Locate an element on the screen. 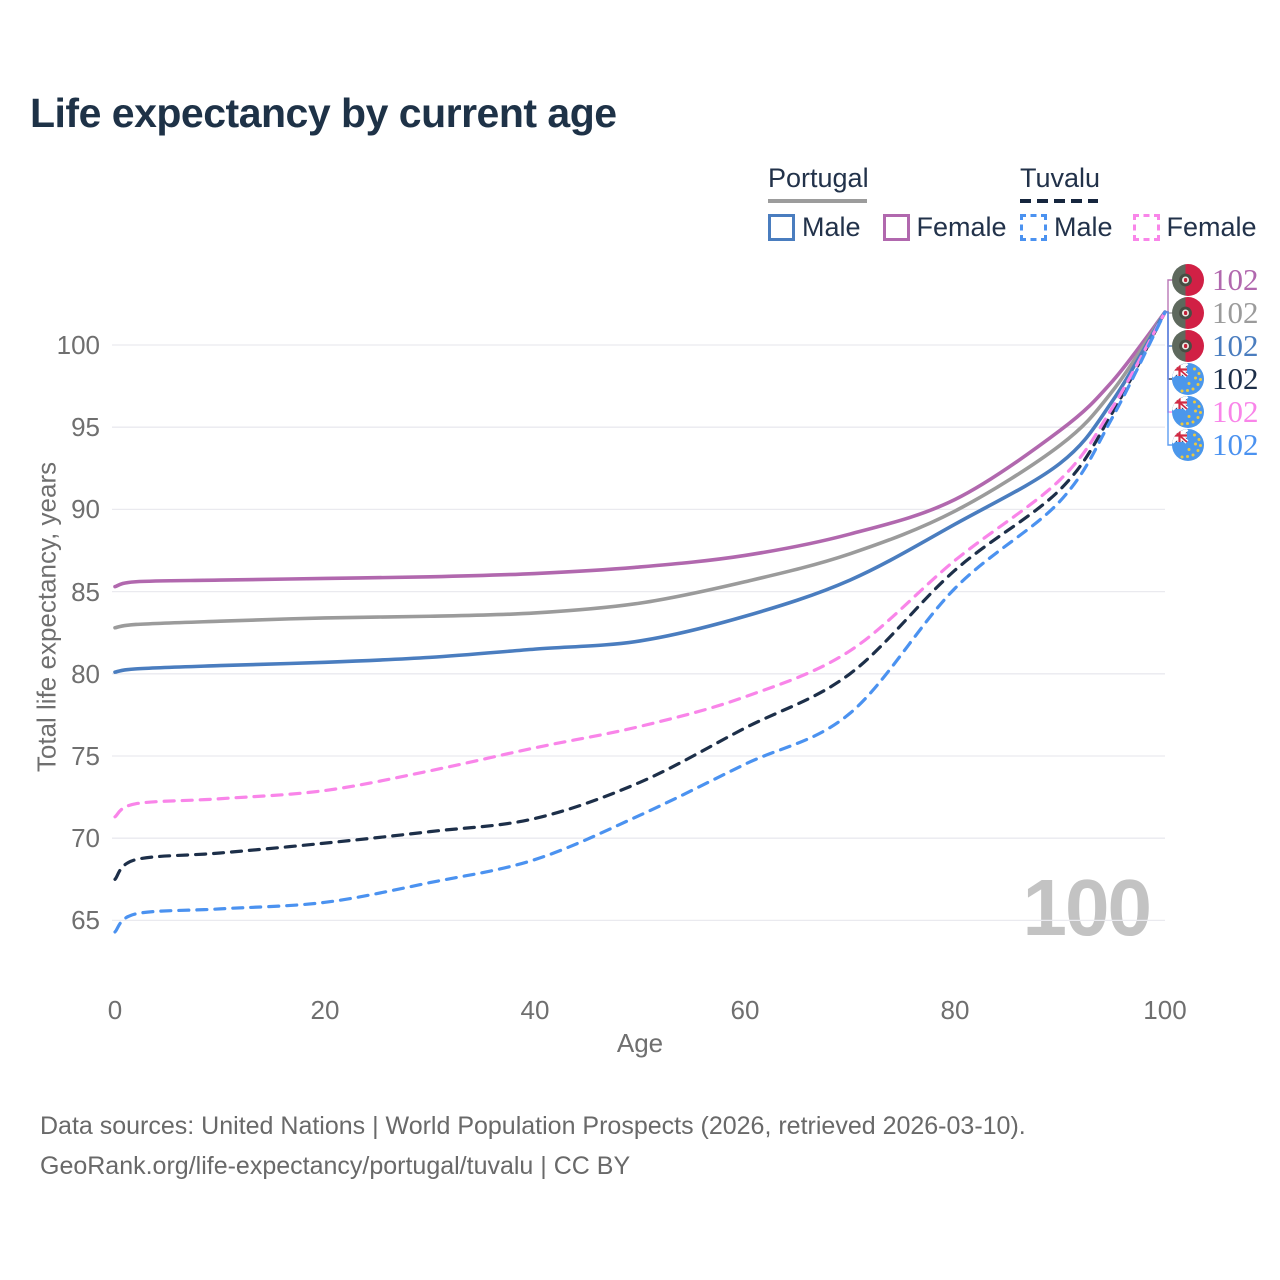 This screenshot has width=1280, height=1280. age-watermark: 100 is located at coordinates (1087, 907).